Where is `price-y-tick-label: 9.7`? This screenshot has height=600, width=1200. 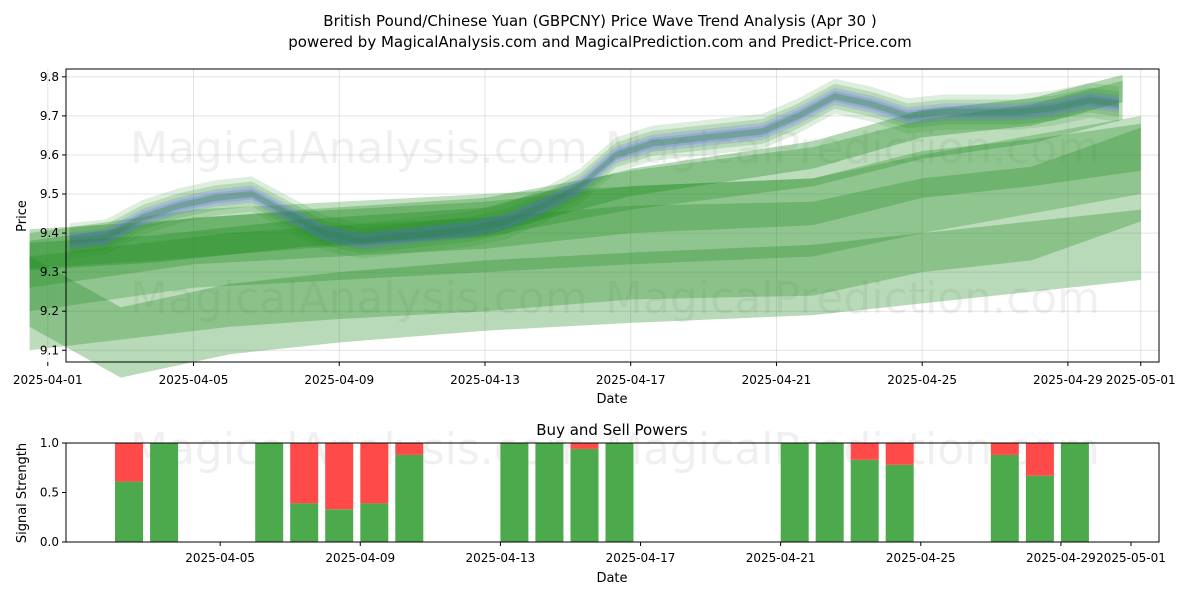
price-y-tick-label: 9.7 is located at coordinates (49, 116).